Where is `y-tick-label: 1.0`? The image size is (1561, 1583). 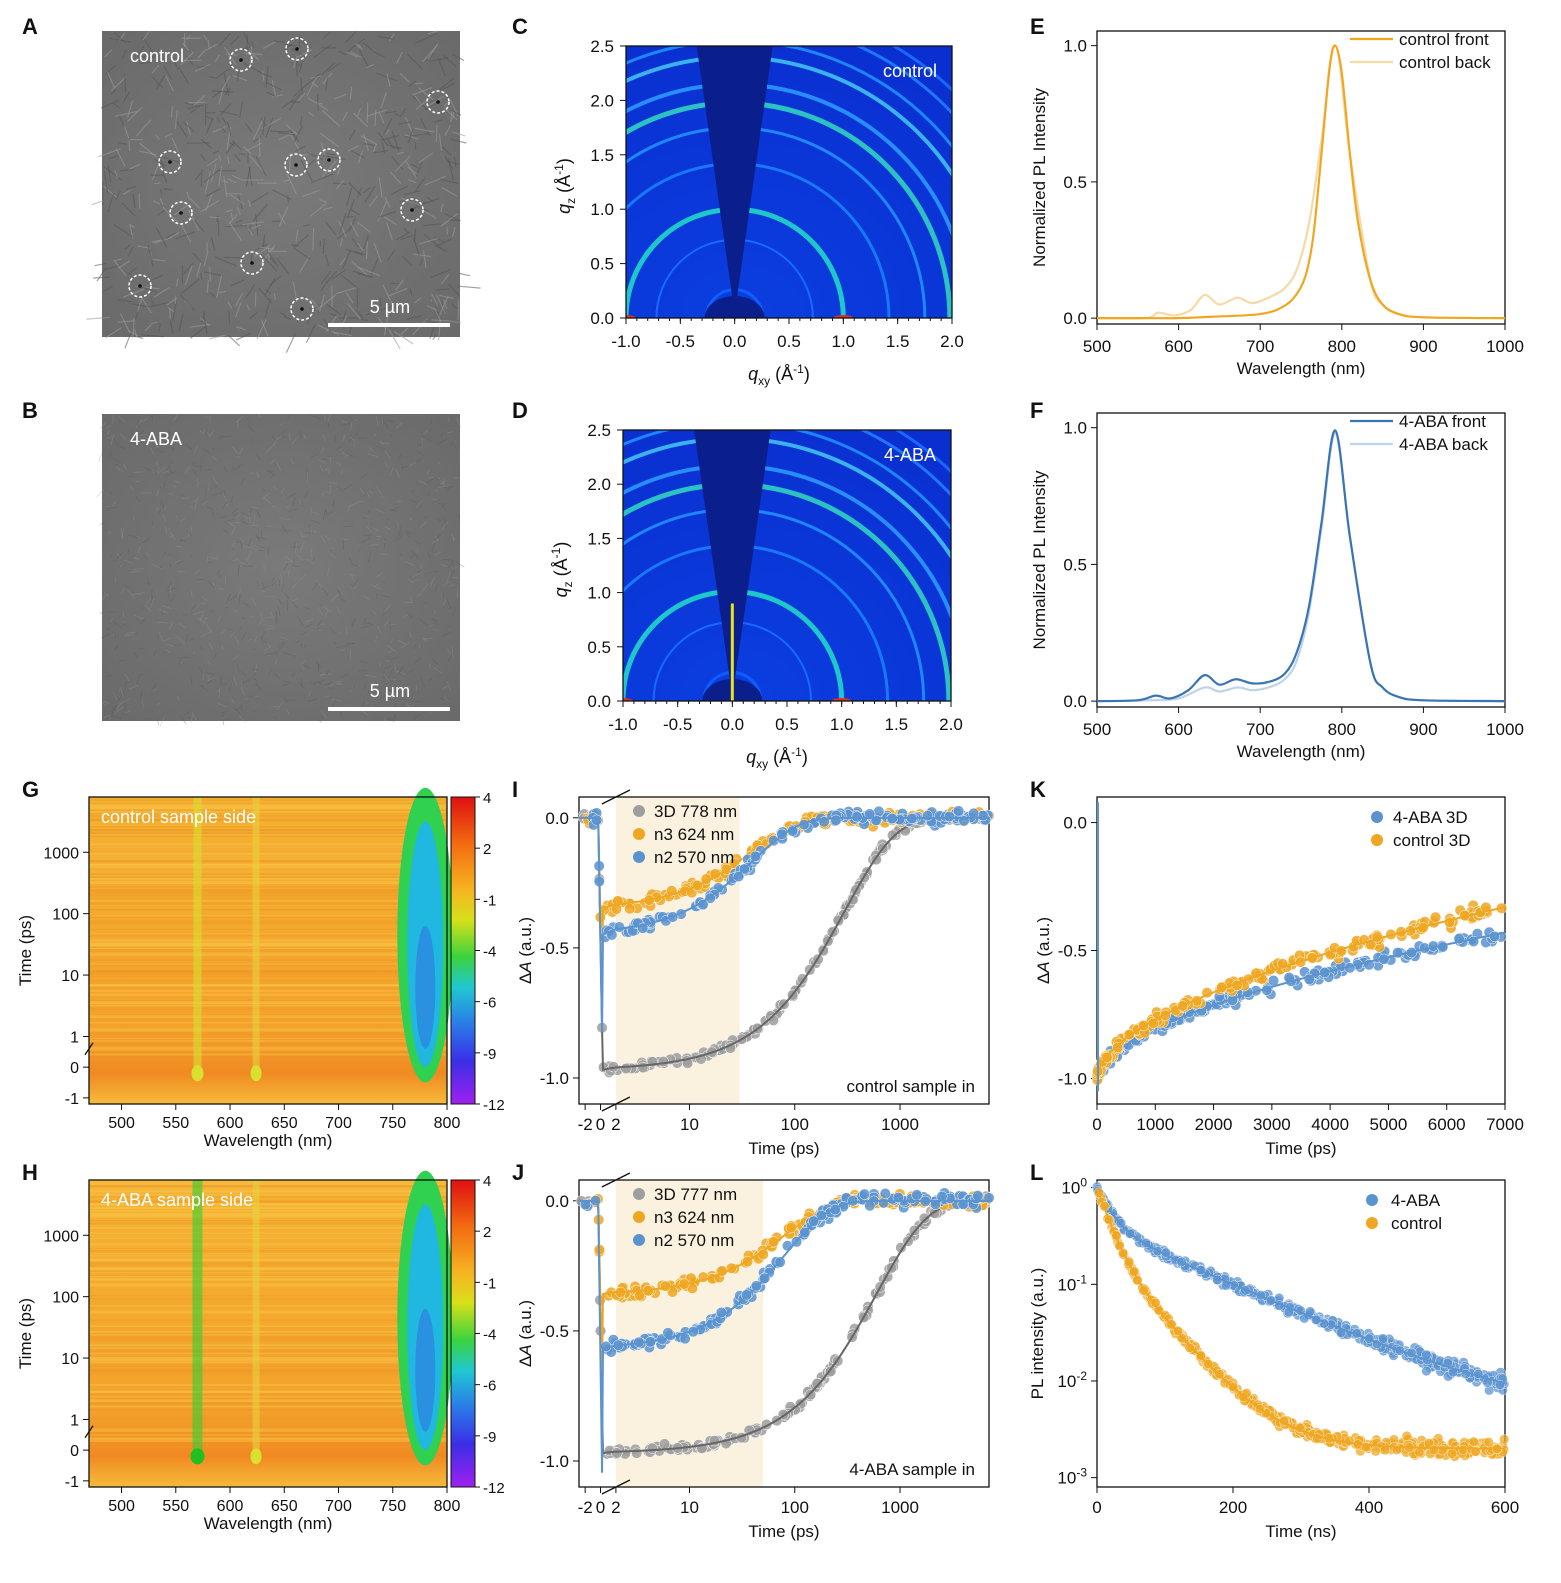
y-tick-label: 1.0 is located at coordinates (1075, 428).